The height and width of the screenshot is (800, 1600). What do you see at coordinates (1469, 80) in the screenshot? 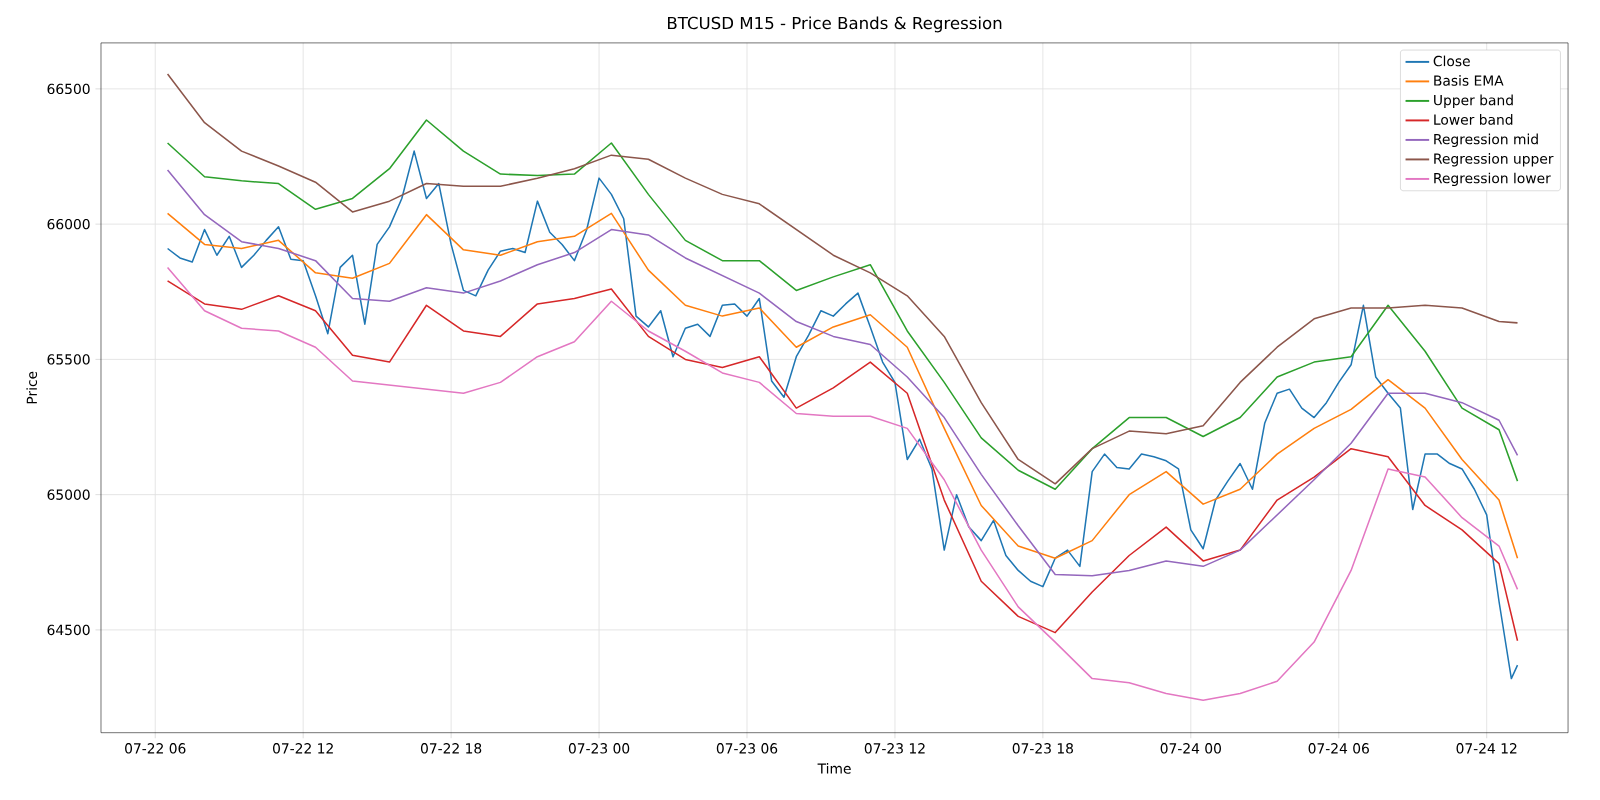
I see `legend-label: Basis EMA` at bounding box center [1469, 80].